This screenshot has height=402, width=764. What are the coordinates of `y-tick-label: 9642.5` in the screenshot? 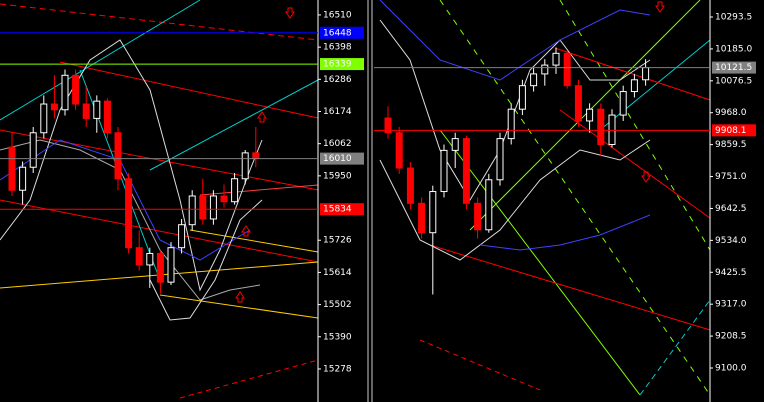 It's located at (731, 209).